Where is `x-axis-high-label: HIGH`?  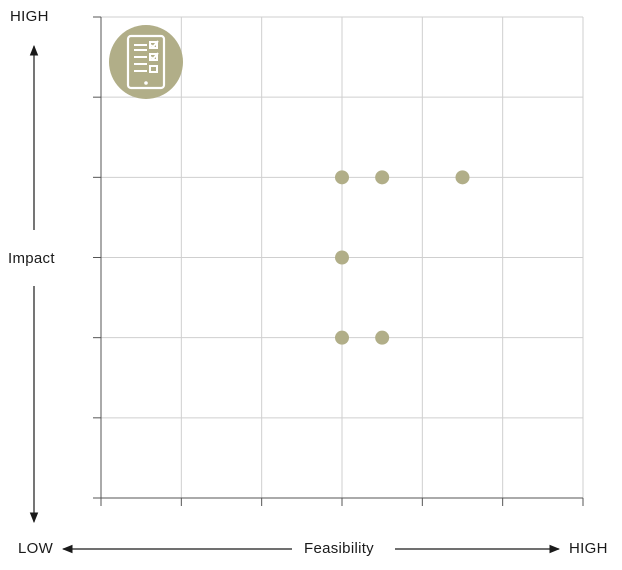 x-axis-high-label: HIGH is located at coordinates (588, 548).